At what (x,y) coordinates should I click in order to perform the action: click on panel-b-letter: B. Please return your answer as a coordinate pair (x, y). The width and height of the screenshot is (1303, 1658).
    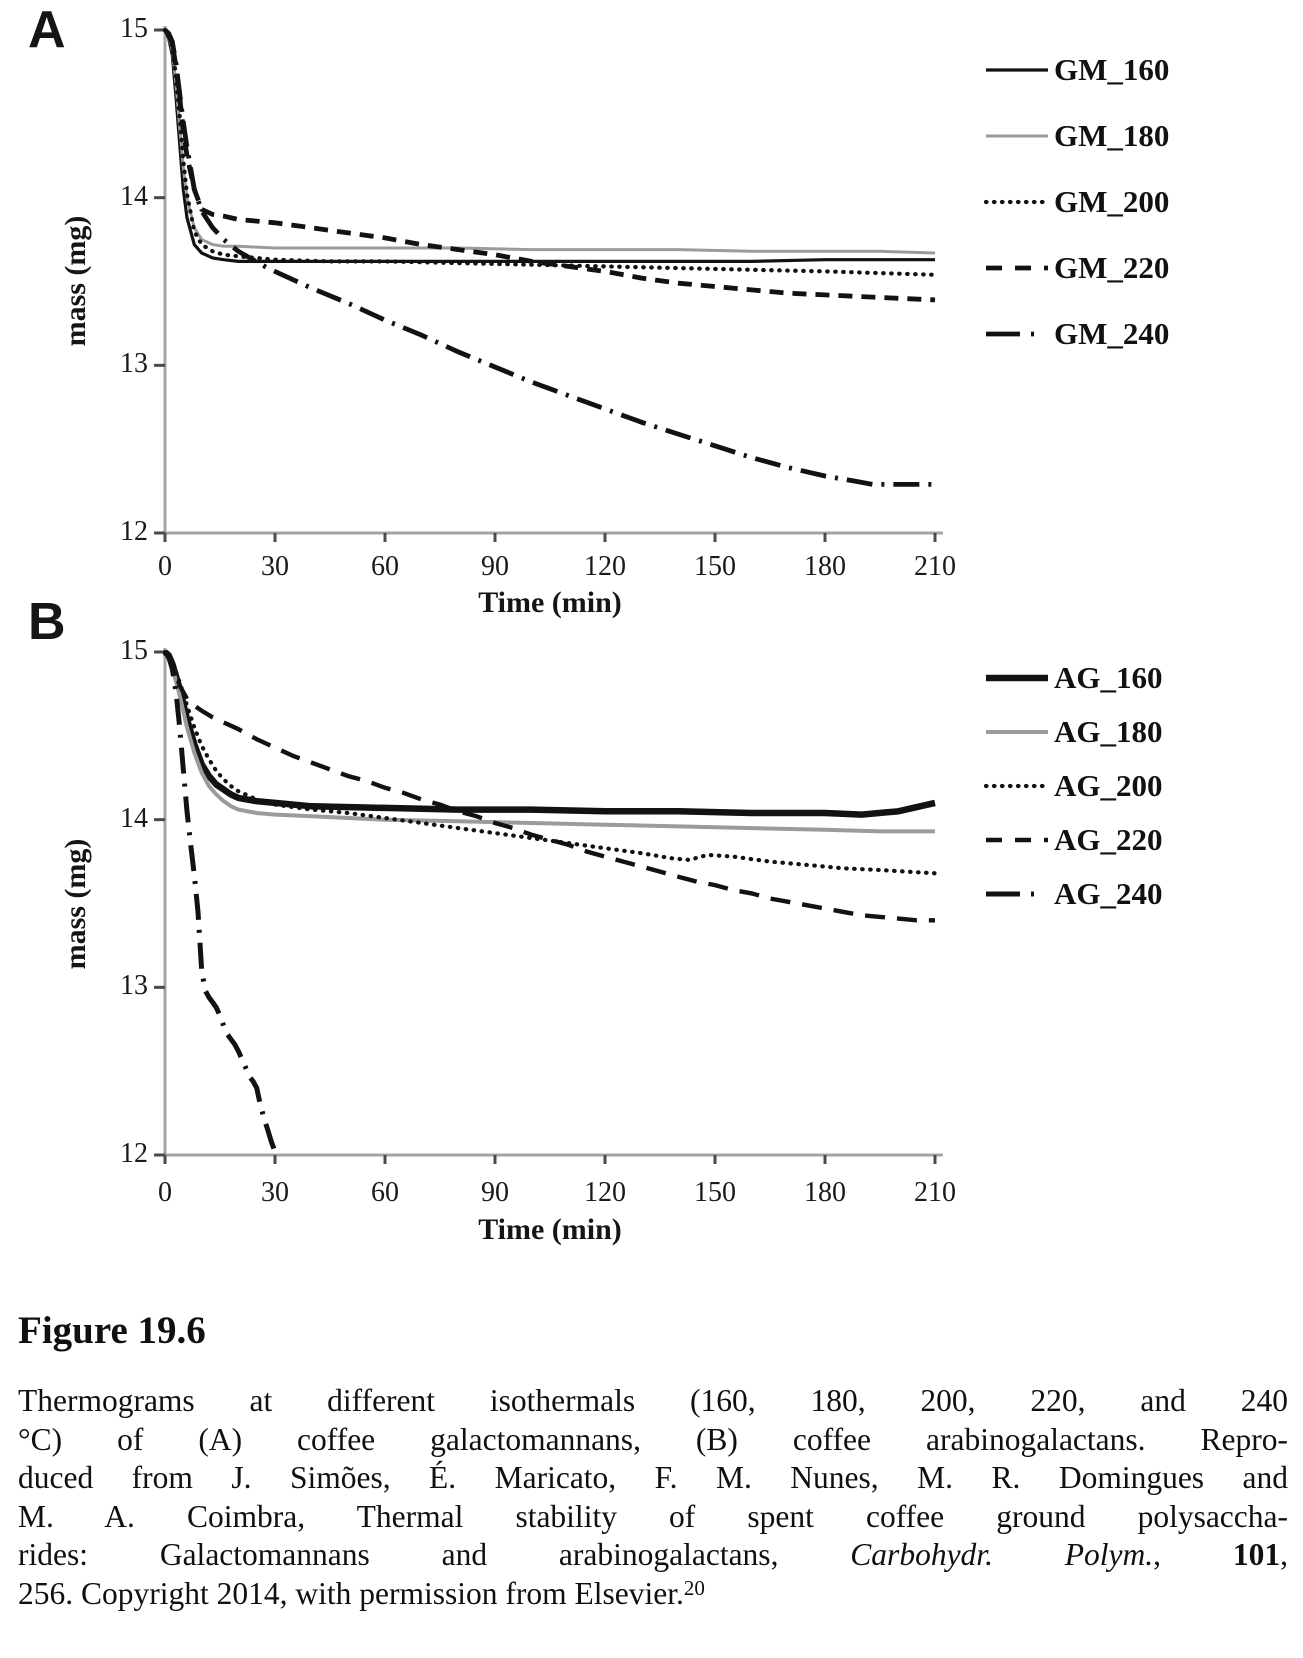
    Looking at the image, I should click on (47, 622).